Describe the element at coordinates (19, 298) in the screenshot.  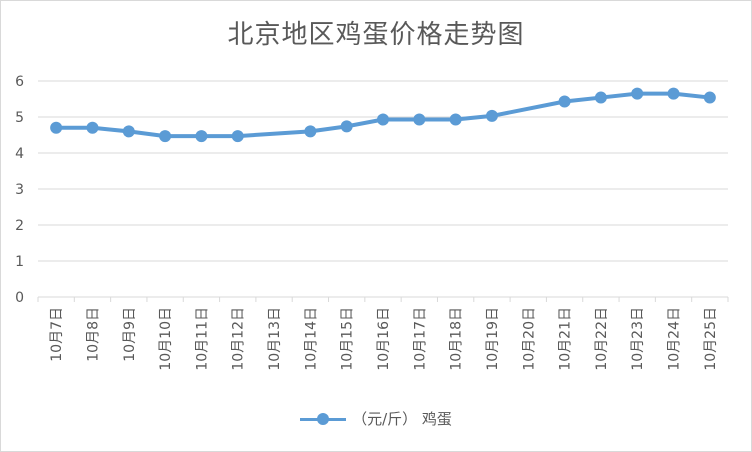
I see `y-tick-label: 0` at that location.